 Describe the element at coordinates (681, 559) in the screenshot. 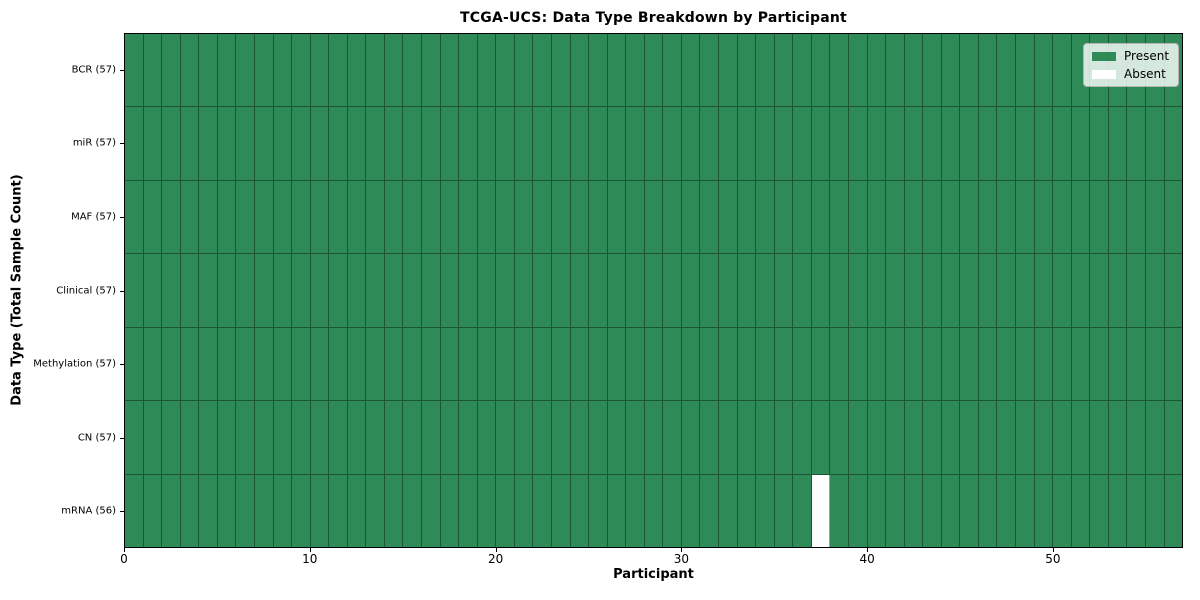

I see `x-tick-label: 30` at that location.